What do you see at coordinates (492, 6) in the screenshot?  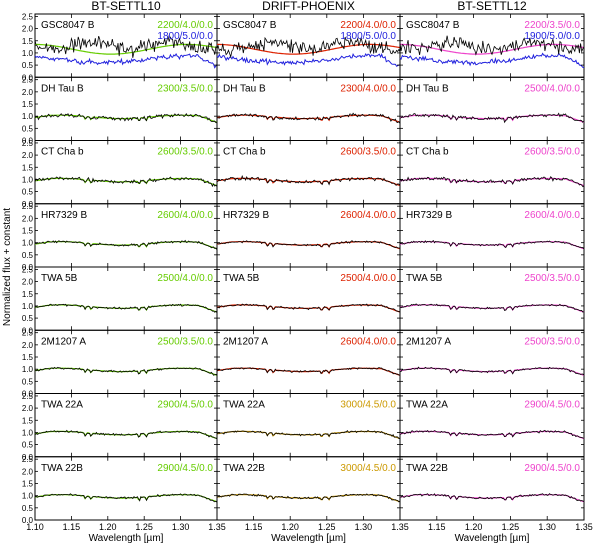 I see `column-title: BT-SETTL12` at bounding box center [492, 6].